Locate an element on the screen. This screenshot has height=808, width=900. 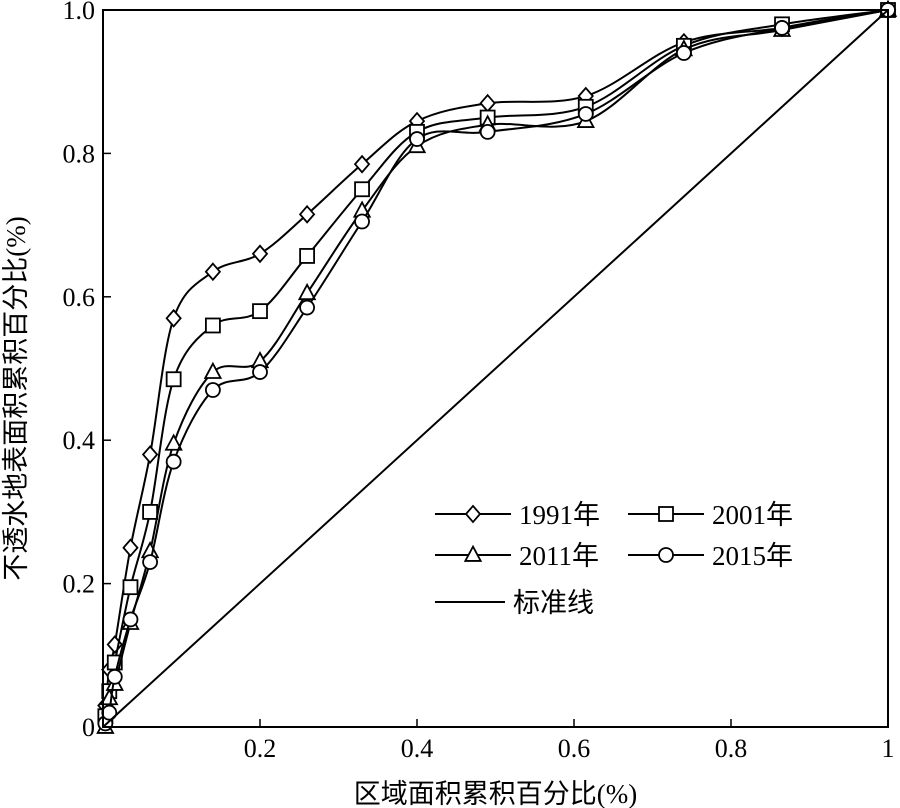
legend-item: 2001年 is located at coordinates (710, 515).